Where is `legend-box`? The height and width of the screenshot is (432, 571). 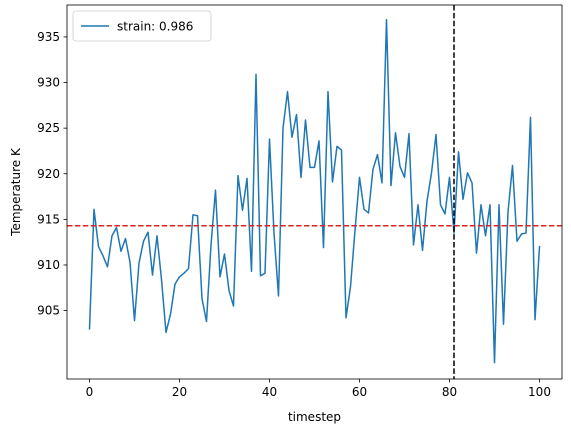 legend-box is located at coordinates (142, 26).